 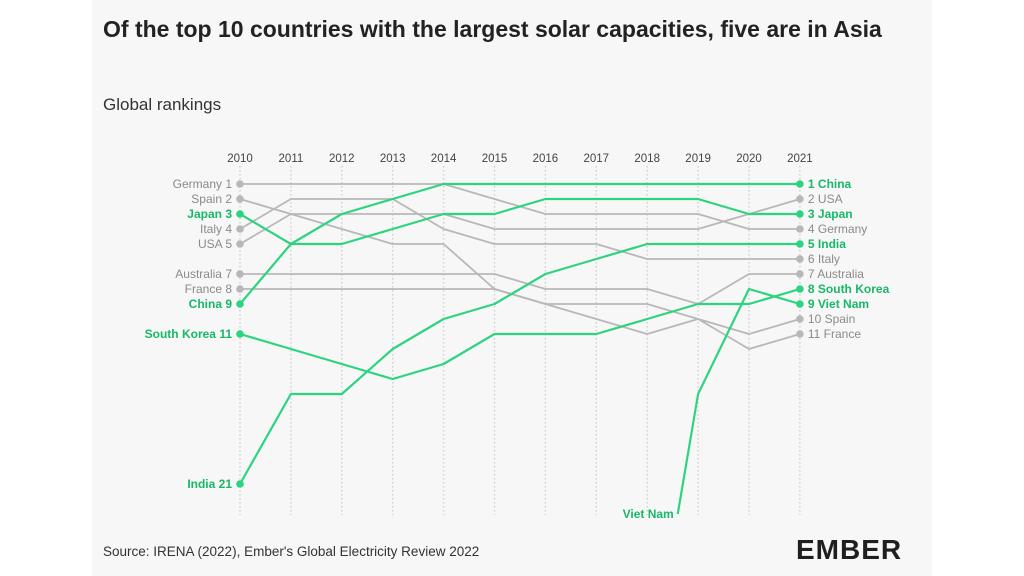 What do you see at coordinates (393, 159) in the screenshot?
I see `year-tick-2013: 2013` at bounding box center [393, 159].